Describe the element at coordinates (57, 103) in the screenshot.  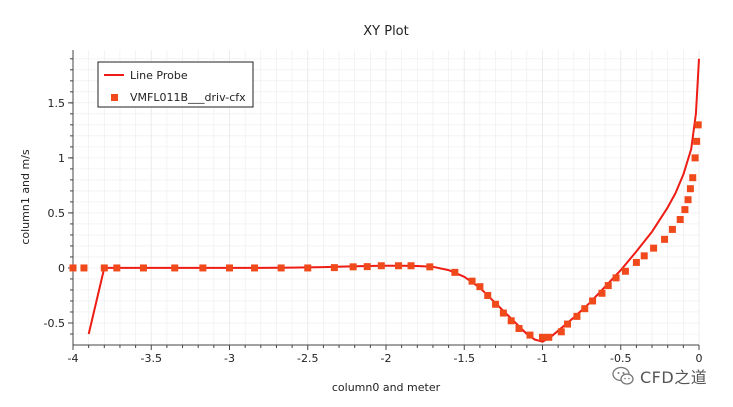
I see `y-tick-label: 1.5` at that location.